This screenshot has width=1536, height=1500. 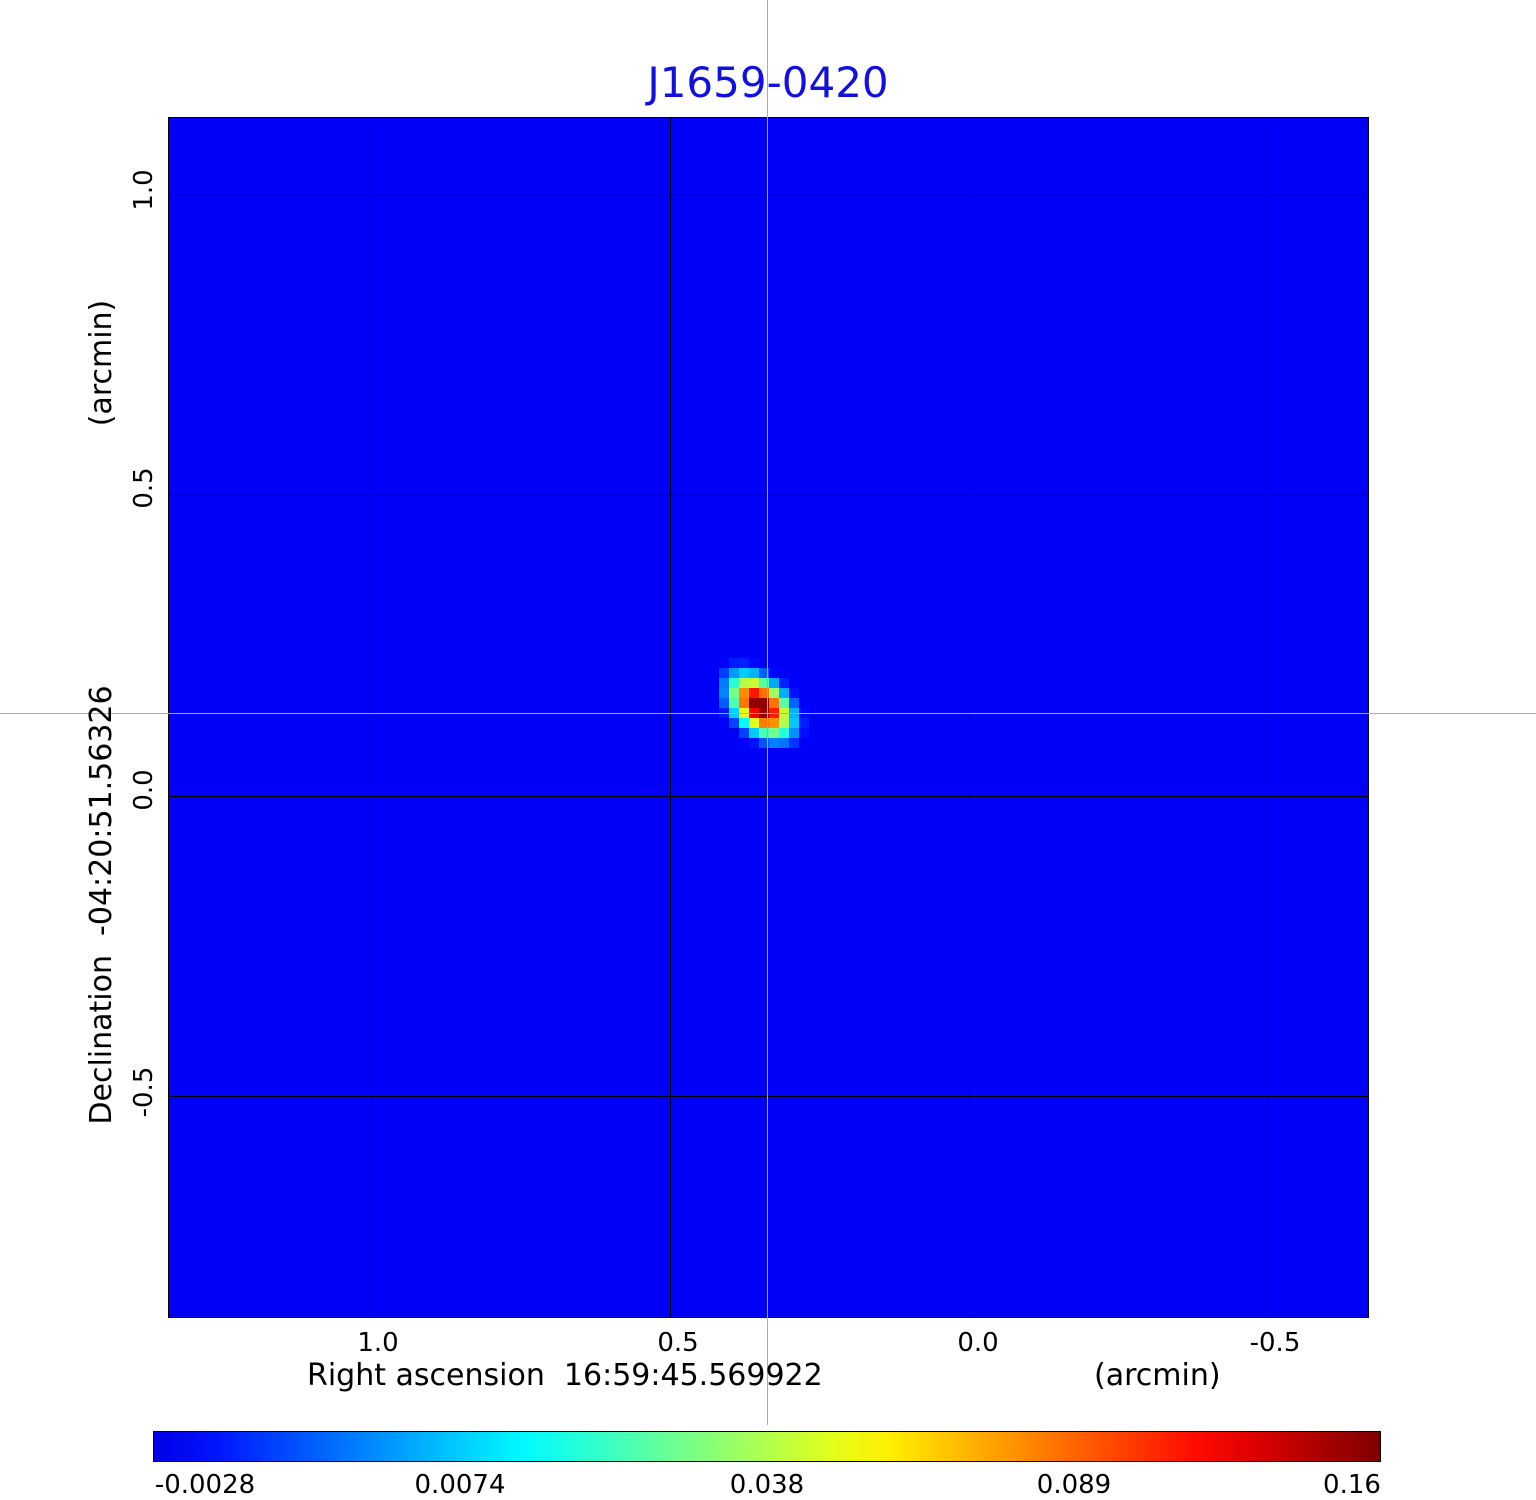 What do you see at coordinates (1275, 1343) in the screenshot?
I see `x-tick-label: -0.5` at bounding box center [1275, 1343].